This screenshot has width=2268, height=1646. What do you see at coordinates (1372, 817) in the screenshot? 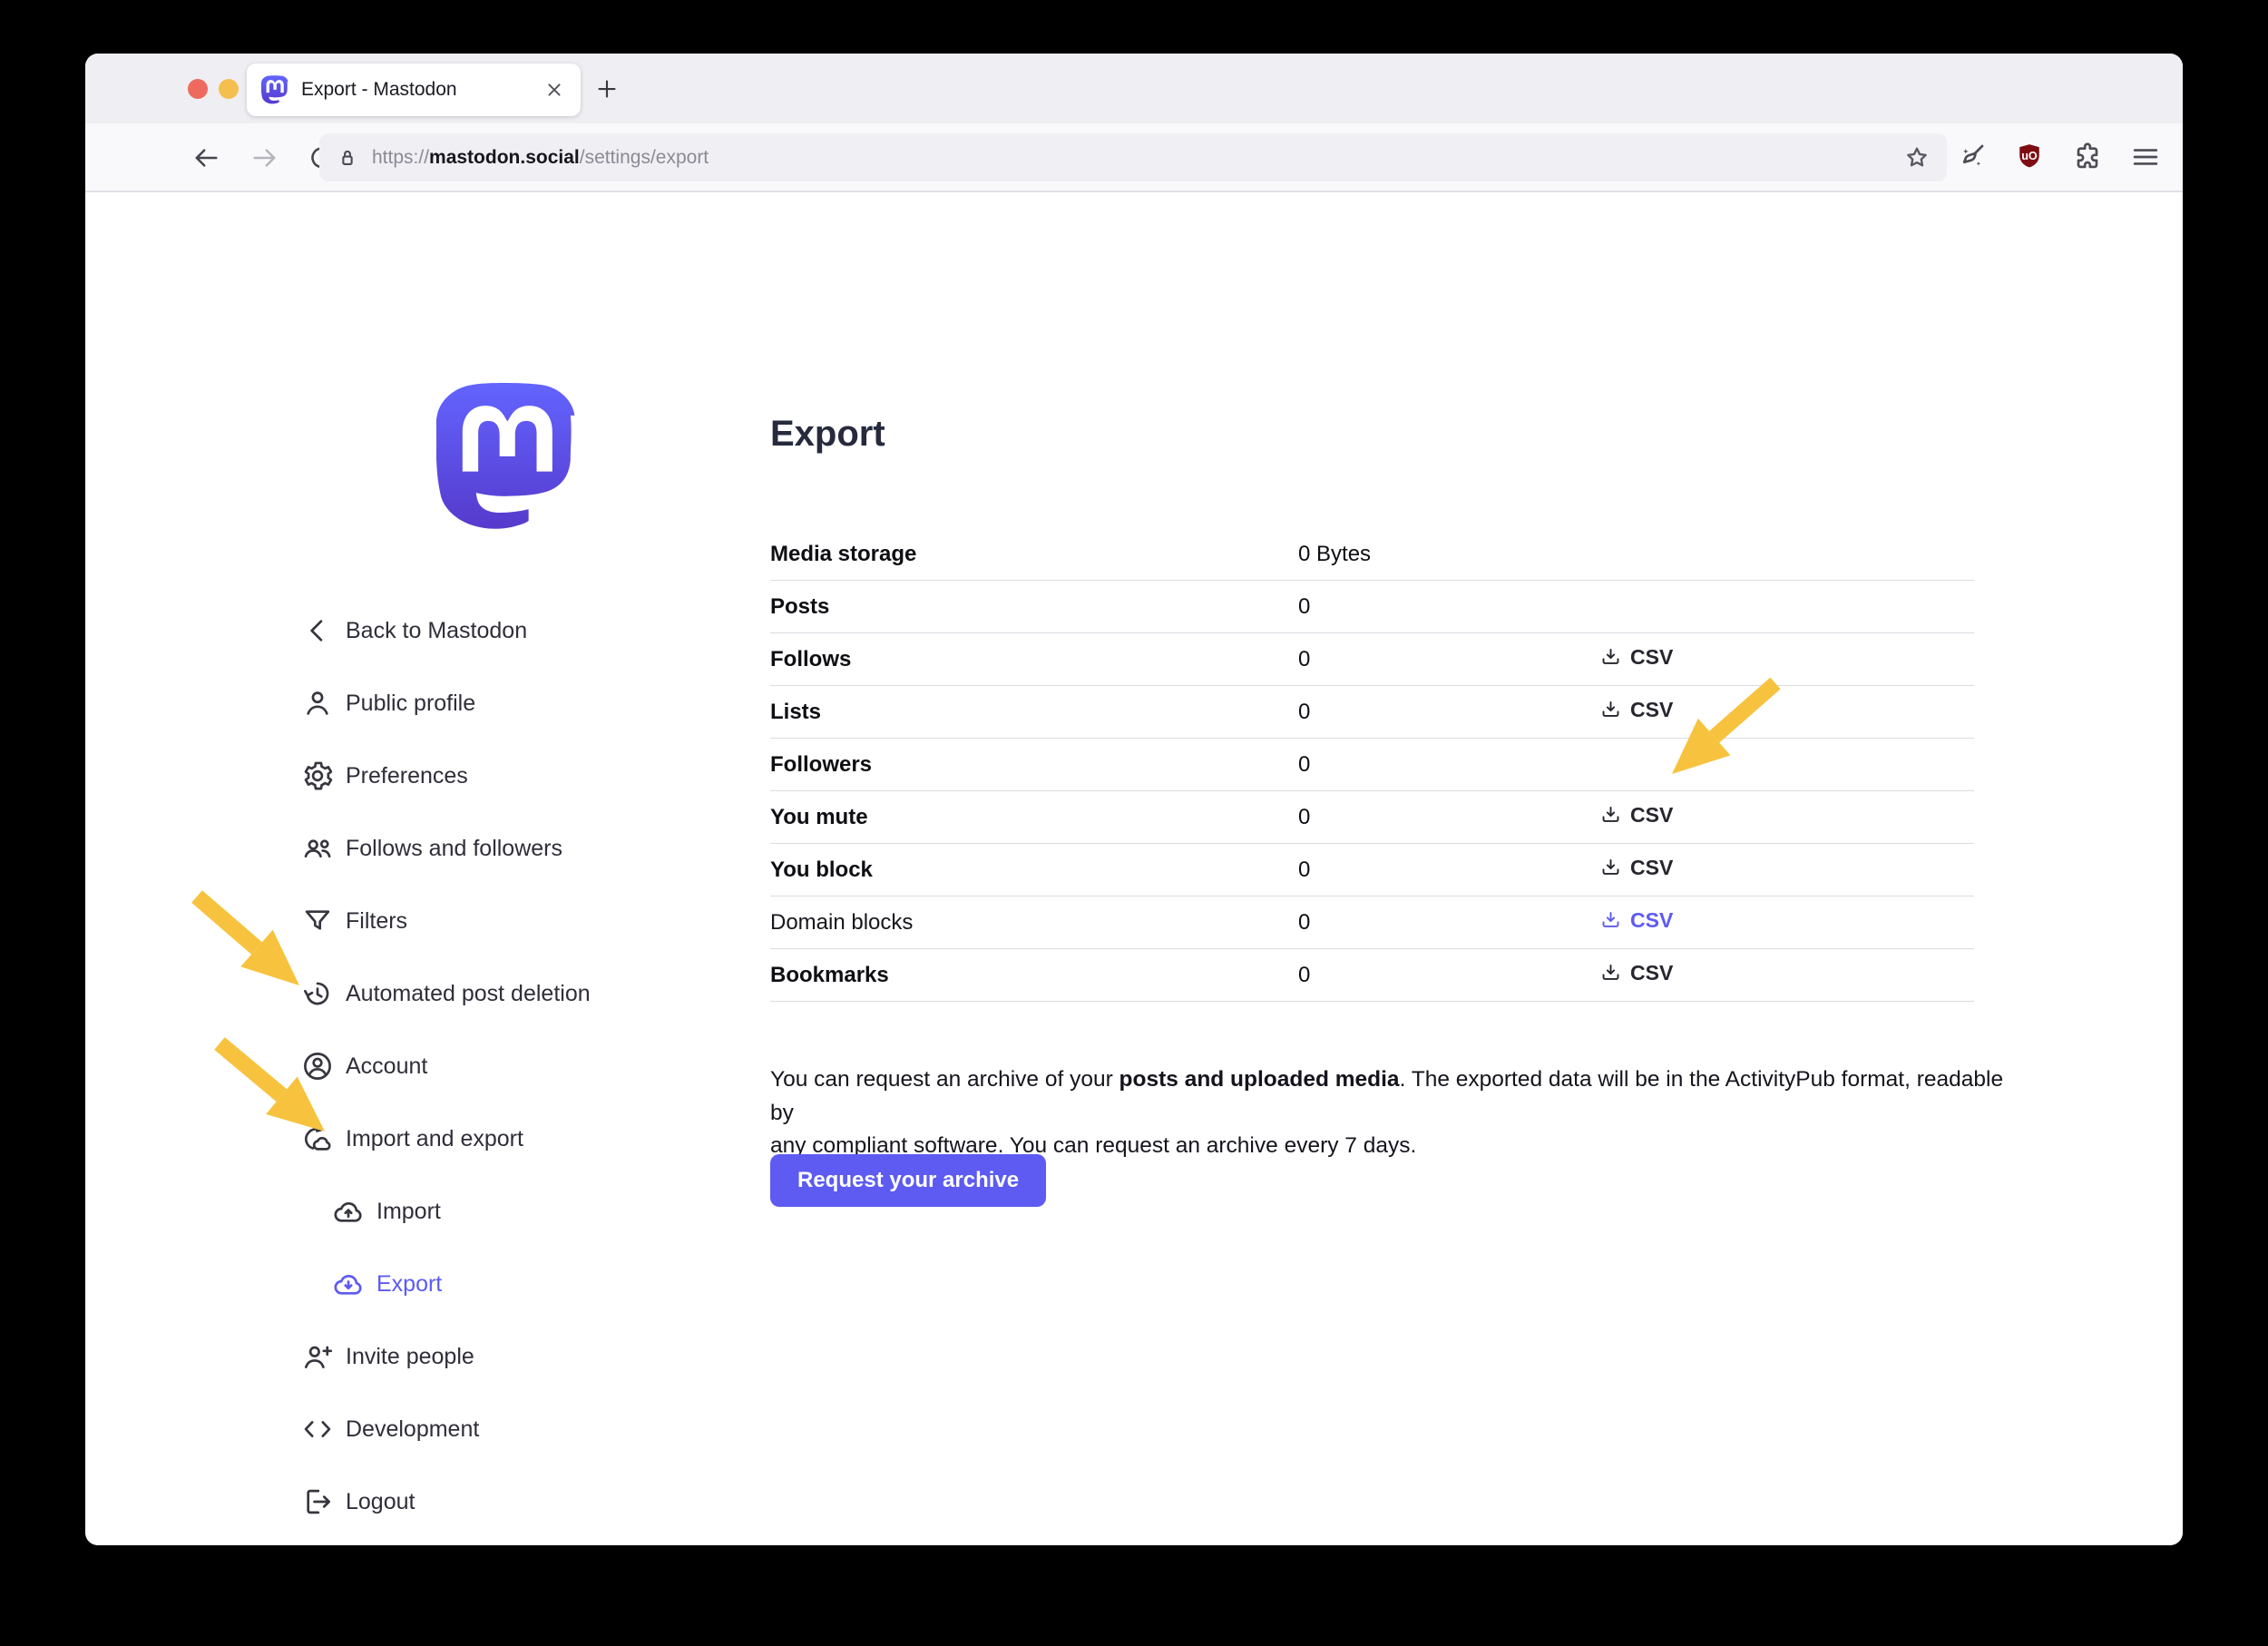
I see `table-row-you-mute: You mute 0 CSV` at bounding box center [1372, 817].